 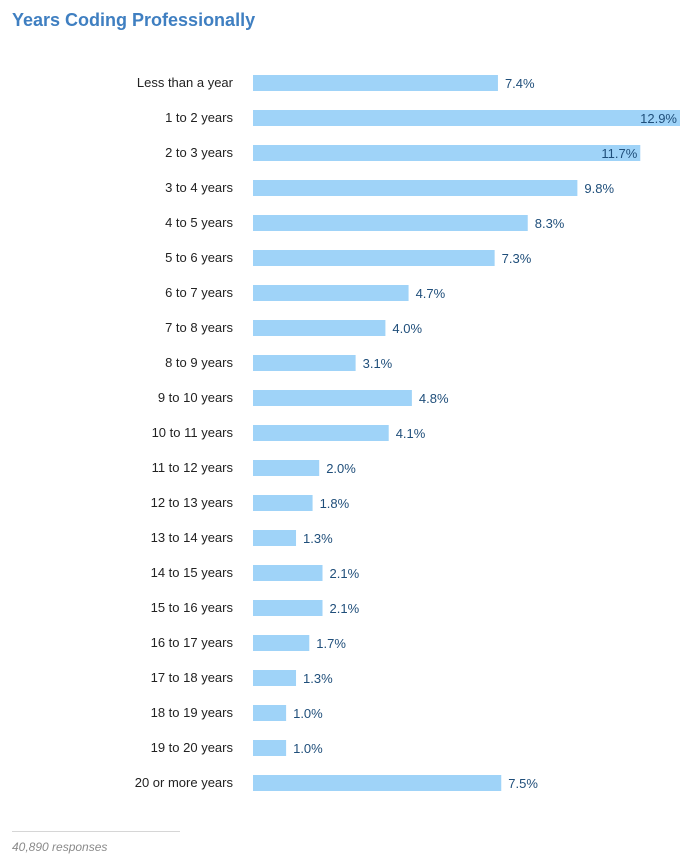 What do you see at coordinates (193, 467) in the screenshot?
I see `category-label: 11 to 12 years` at bounding box center [193, 467].